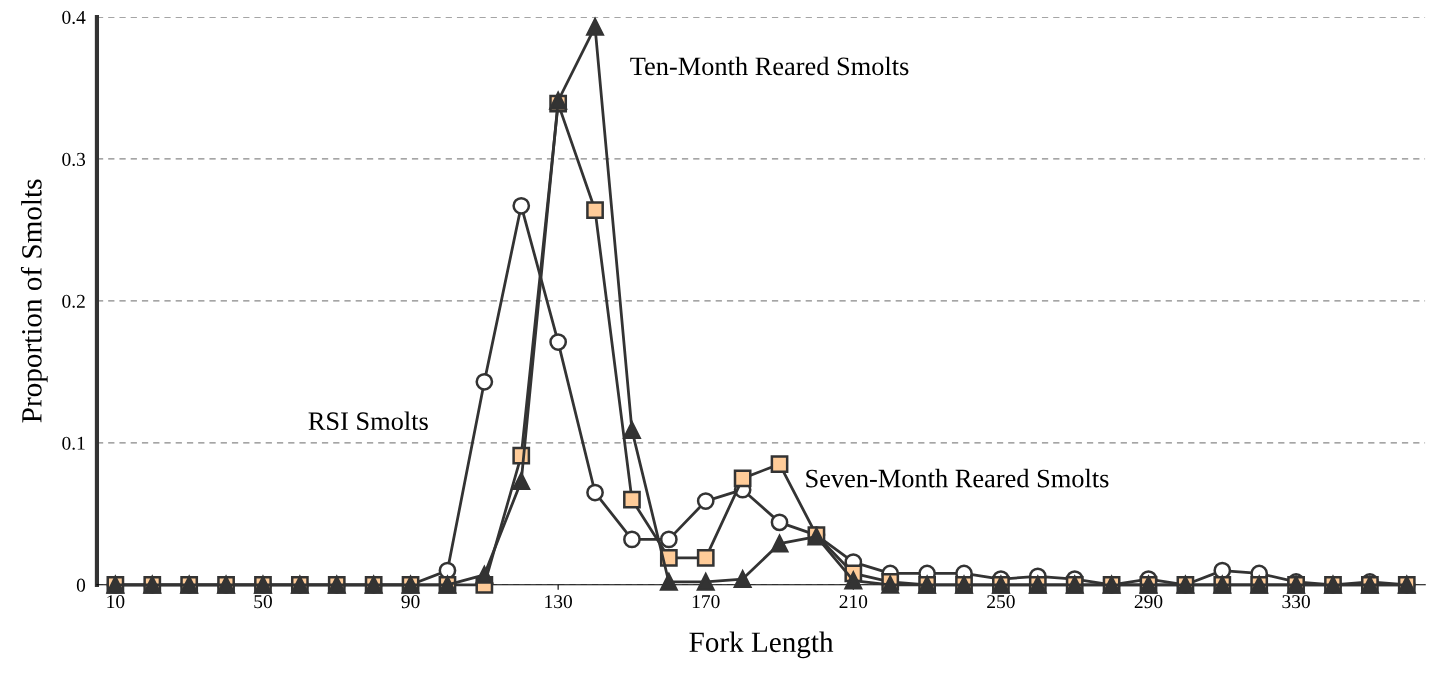 The image size is (1436, 680). I want to click on x-tick-label: 250, so click(1001, 602).